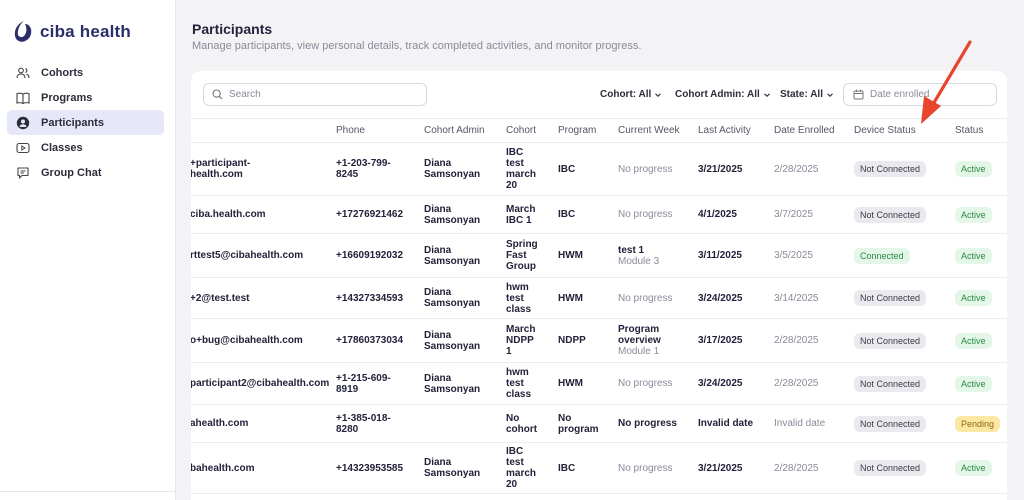  What do you see at coordinates (263, 130) in the screenshot?
I see `column-header-email` at bounding box center [263, 130].